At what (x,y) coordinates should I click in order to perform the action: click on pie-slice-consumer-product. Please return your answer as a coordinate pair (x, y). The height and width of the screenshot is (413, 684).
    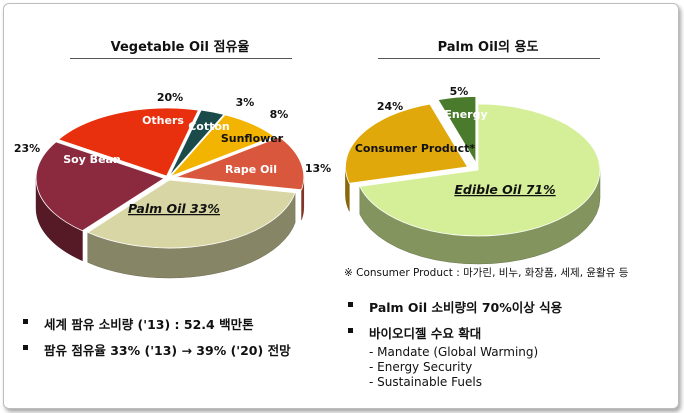
    Looking at the image, I should click on (407, 143).